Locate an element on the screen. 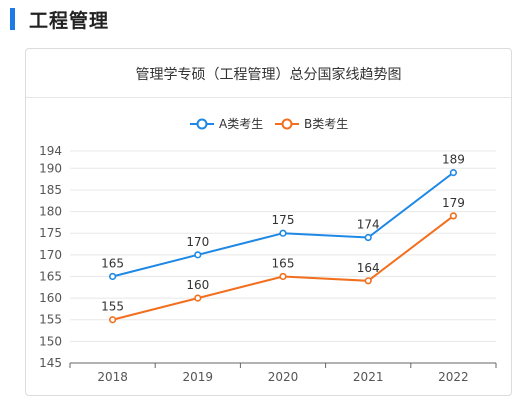 Image resolution: width=522 pixels, height=411 pixels. section-title: 工程管理 is located at coordinates (69, 20).